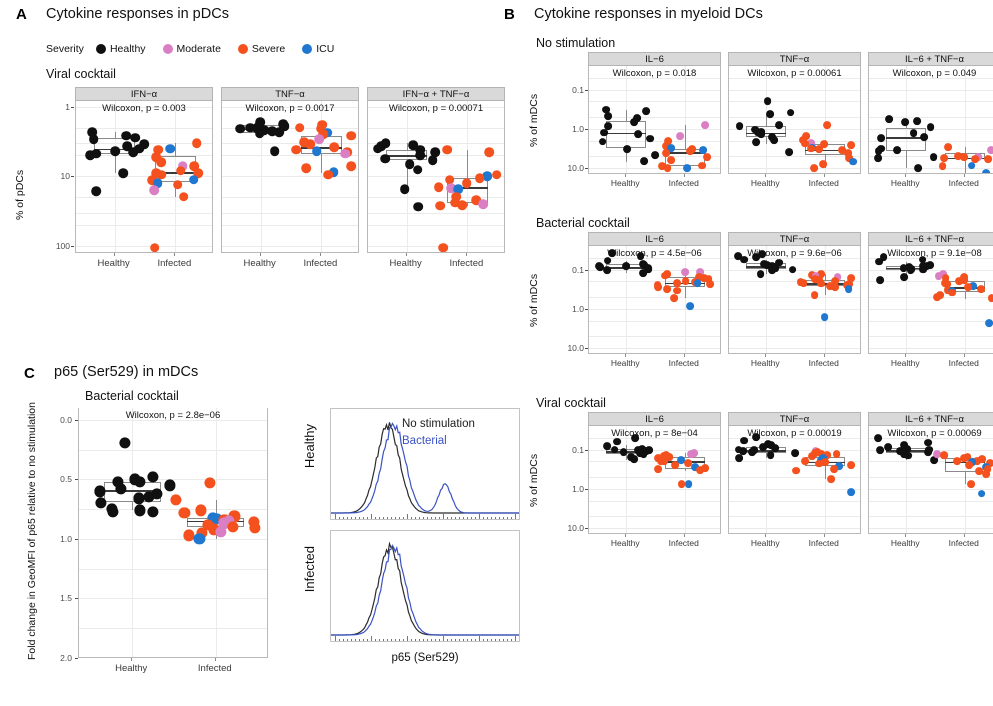 Image resolution: width=993 pixels, height=706 pixels. What do you see at coordinates (425, 588) in the screenshot?
I see `histogram-trace` at bounding box center [425, 588].